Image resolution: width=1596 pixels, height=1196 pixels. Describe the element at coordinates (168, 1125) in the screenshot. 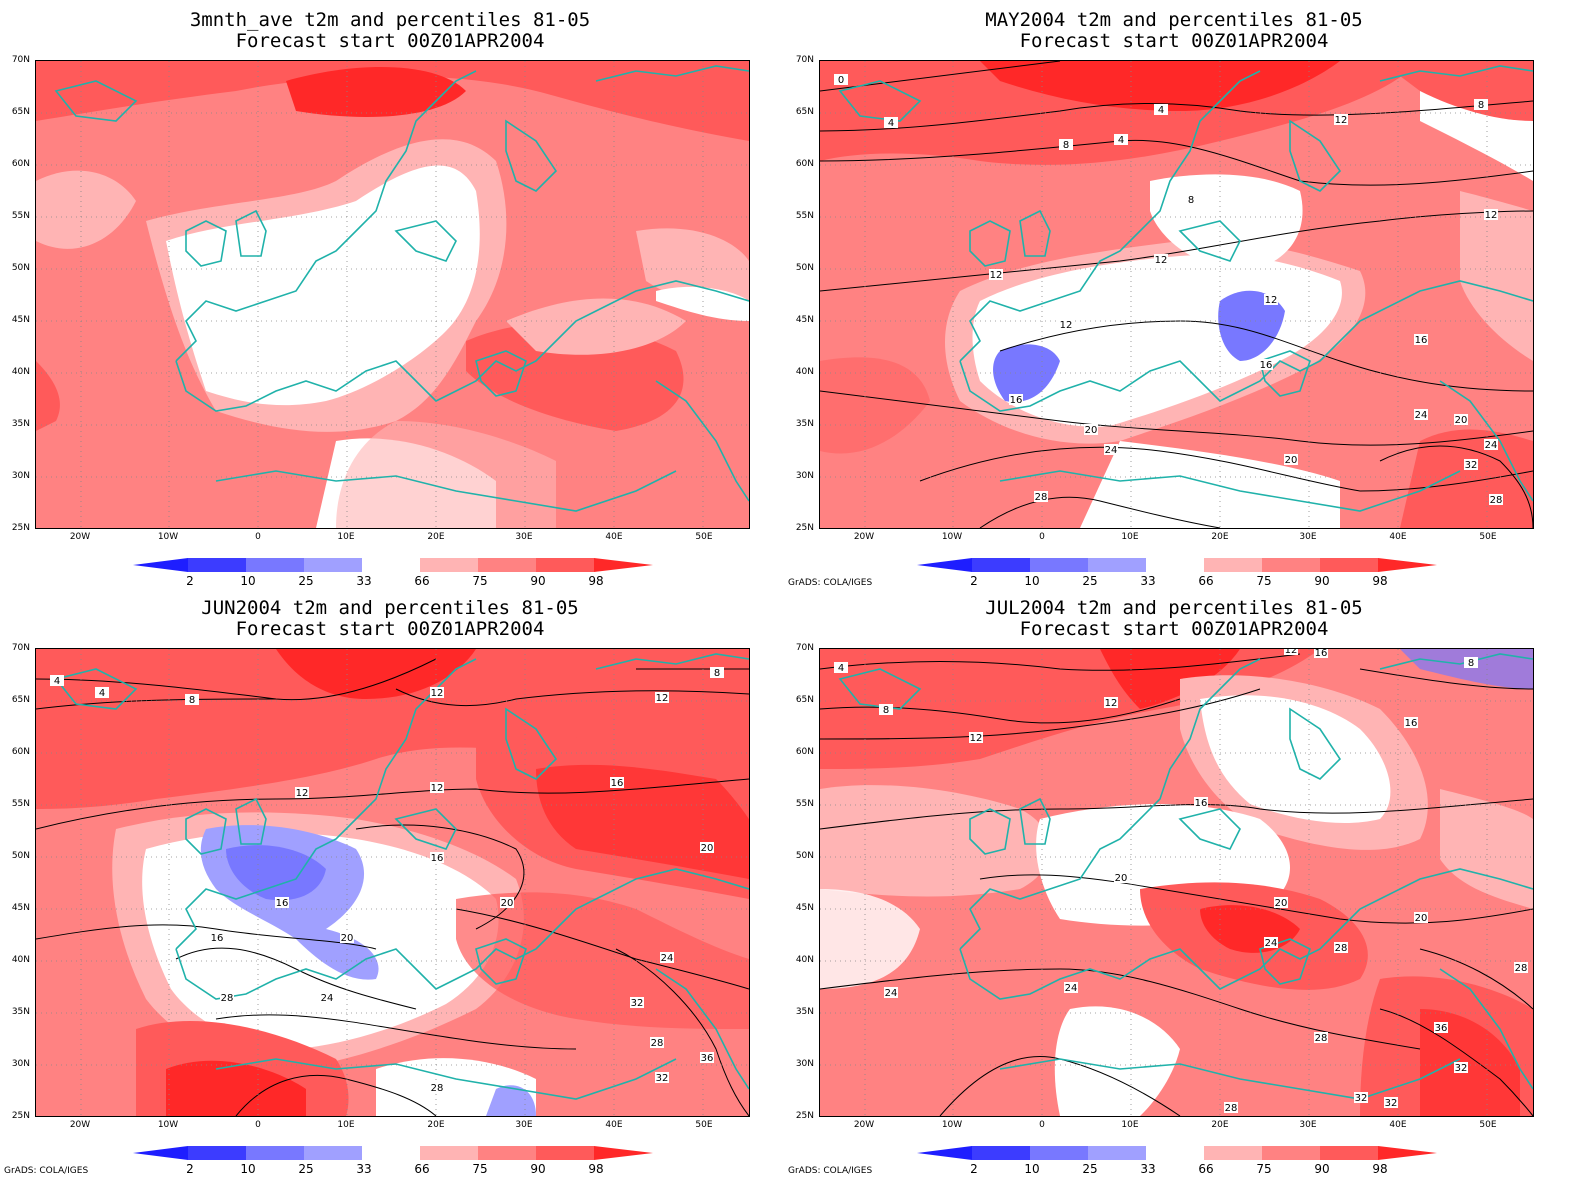

I see `lon-label: 10W` at that location.